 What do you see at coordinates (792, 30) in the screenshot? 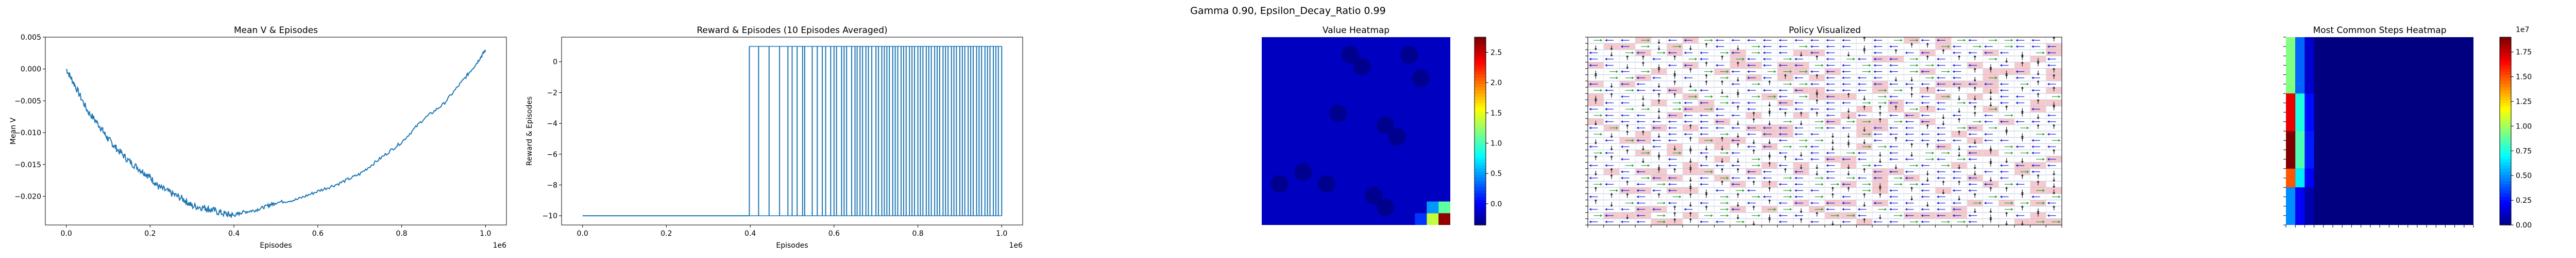
I see `chart-title: Reward & Episodes (10 Episodes Averaged)` at bounding box center [792, 30].